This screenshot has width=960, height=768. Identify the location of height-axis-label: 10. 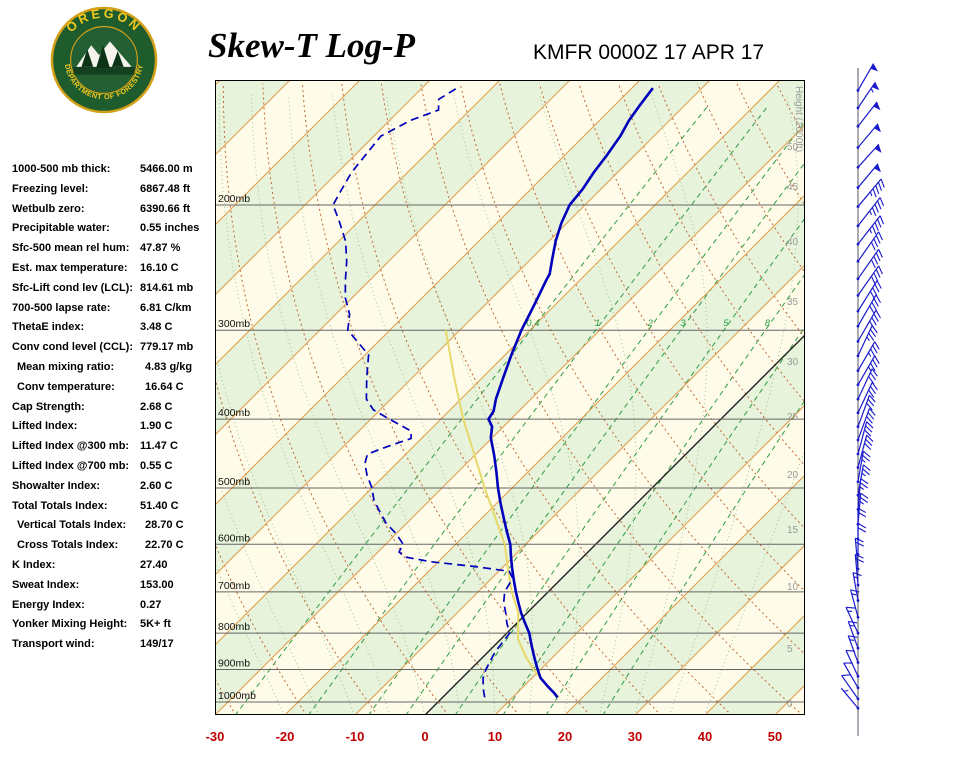
(793, 587).